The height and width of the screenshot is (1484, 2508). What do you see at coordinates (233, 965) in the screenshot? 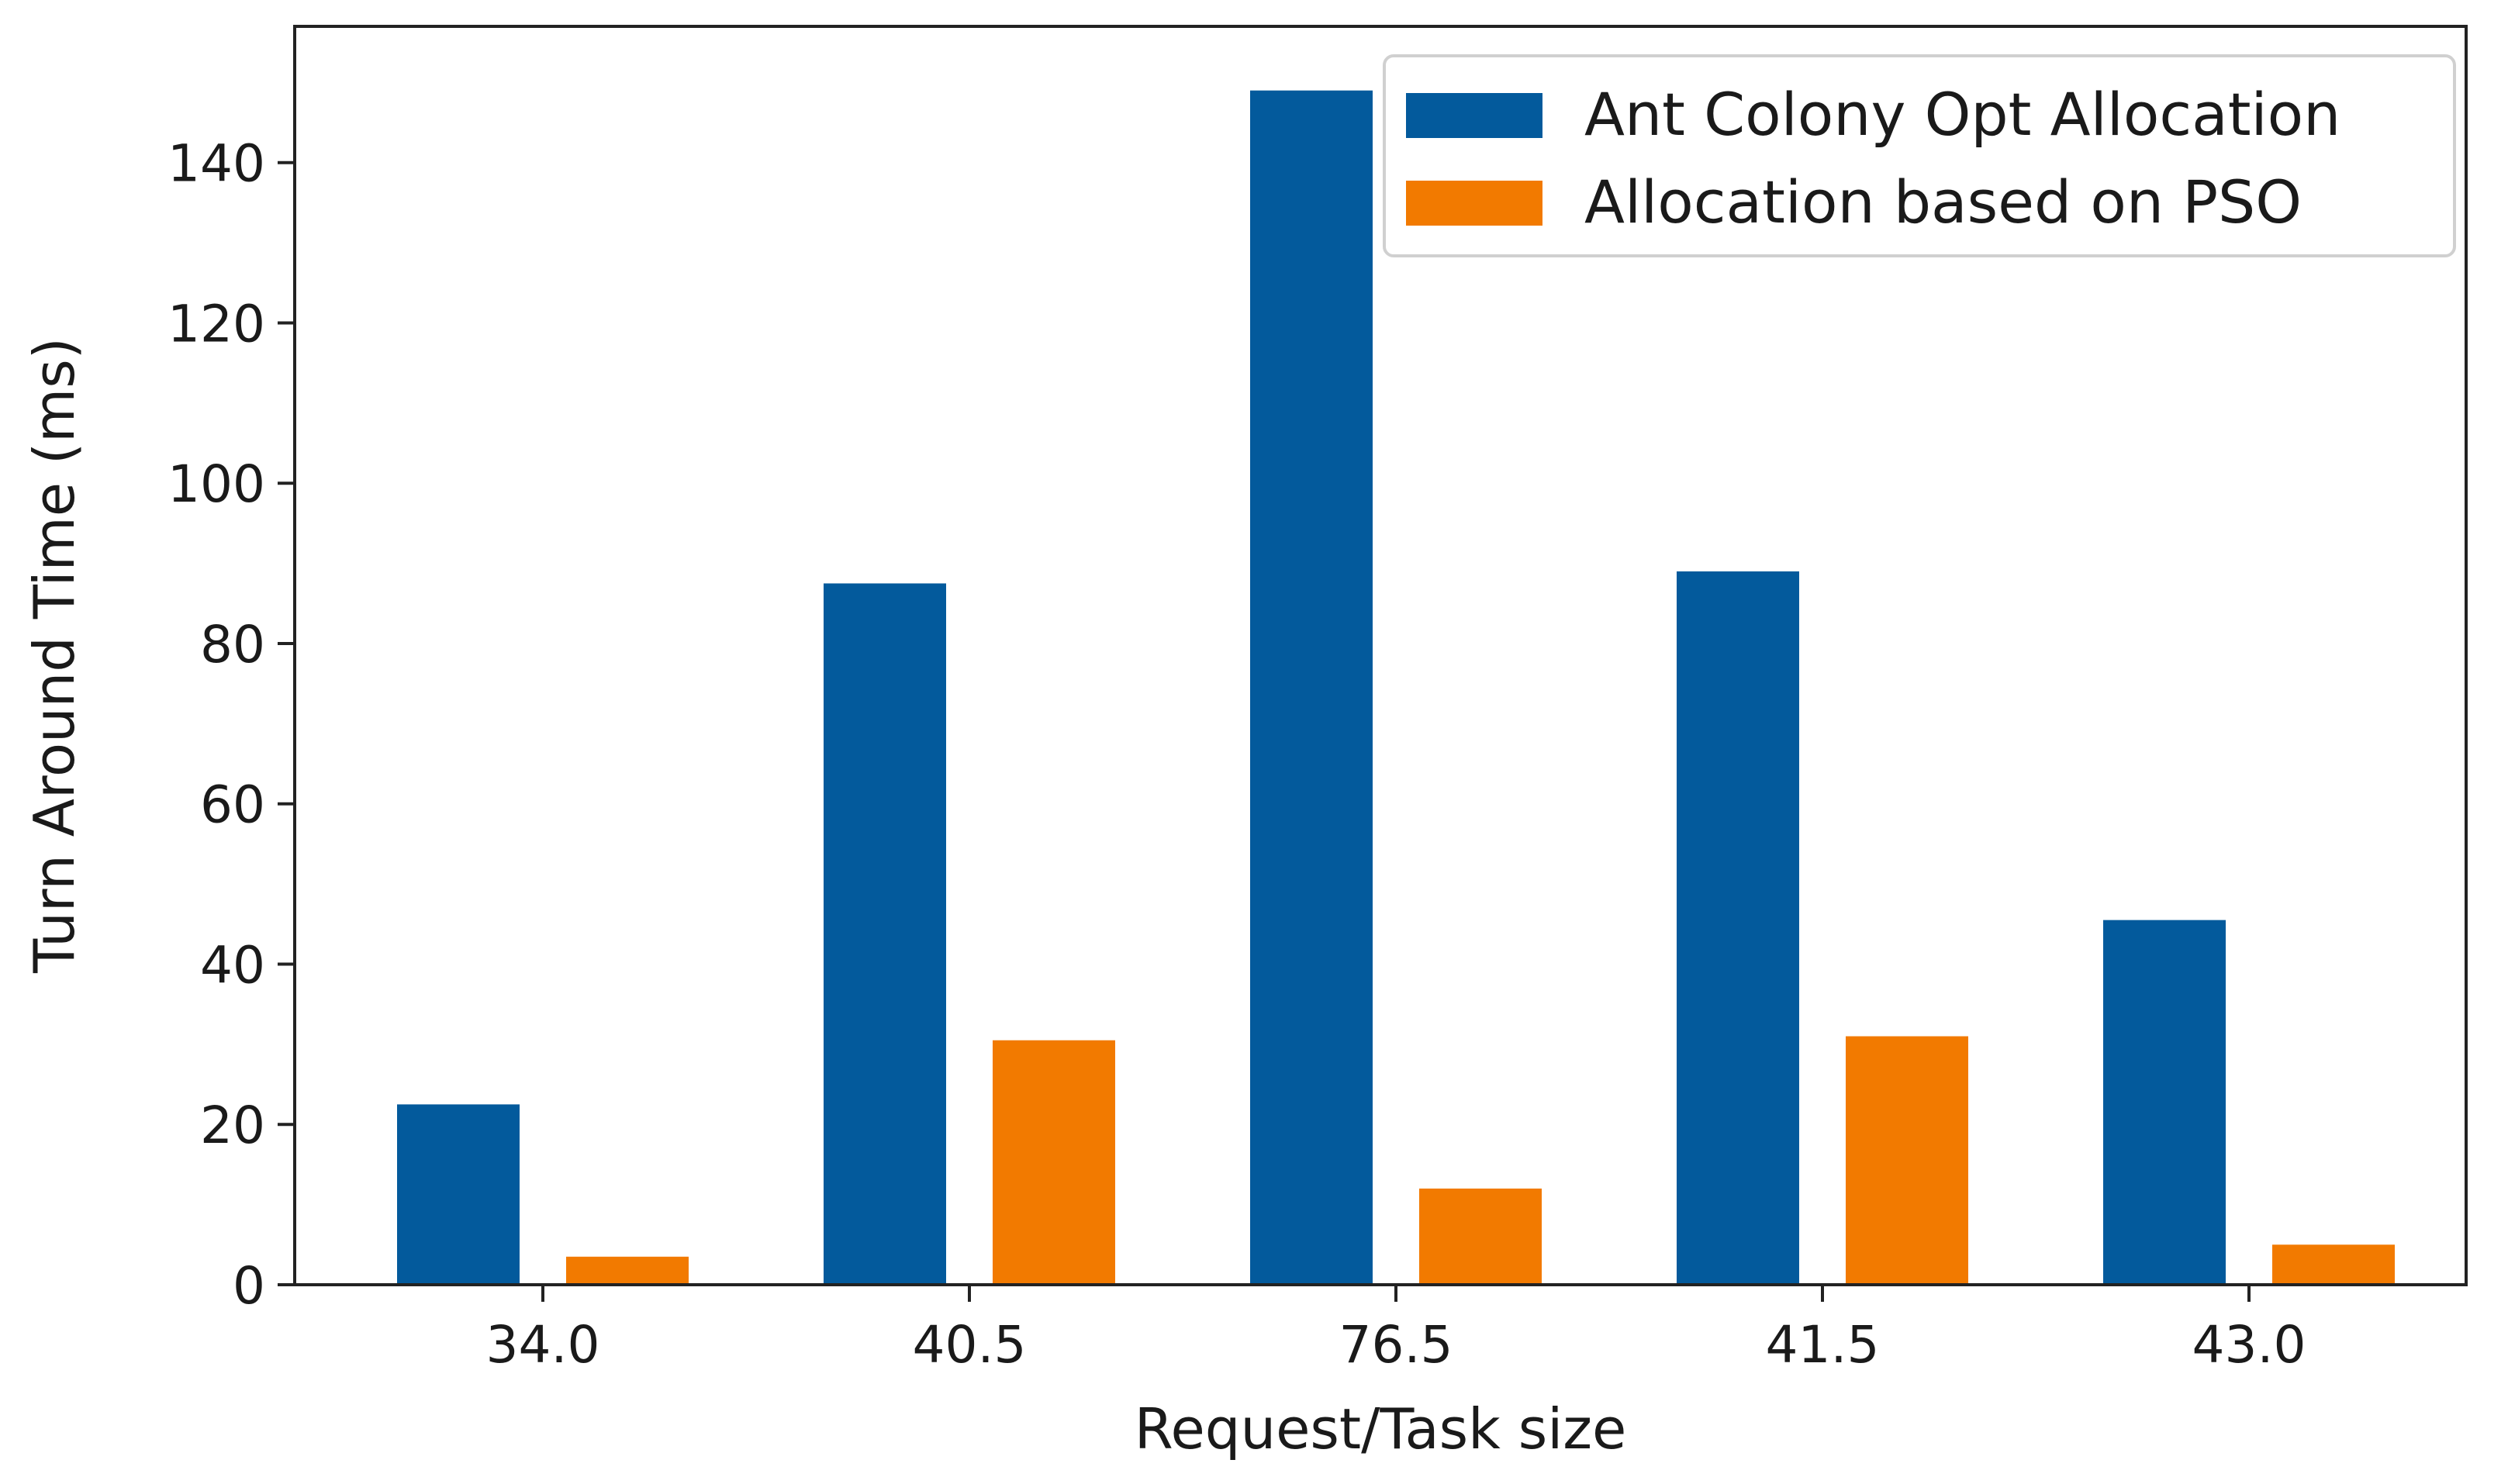
I see `y-tick-label-2: 40` at bounding box center [233, 965].